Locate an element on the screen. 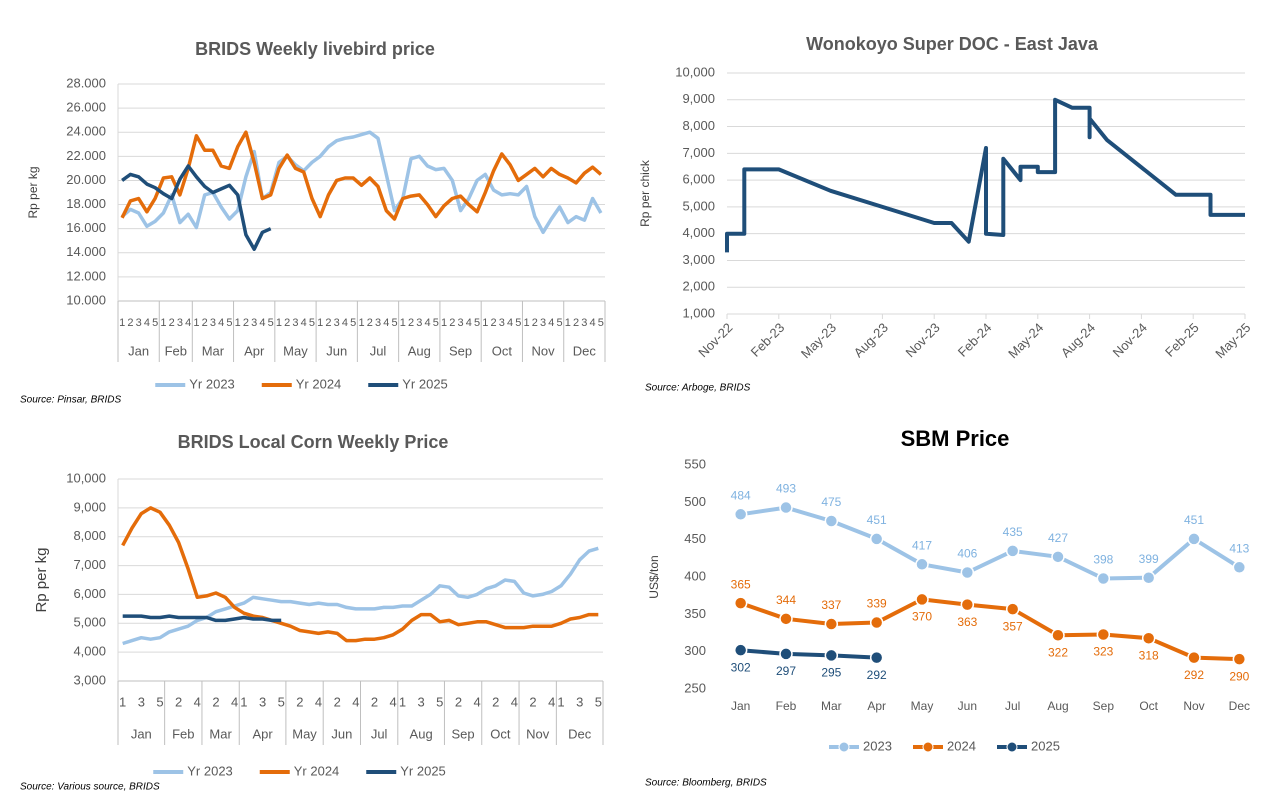 The width and height of the screenshot is (1280, 808). y-tick-label: 550 is located at coordinates (695, 463).